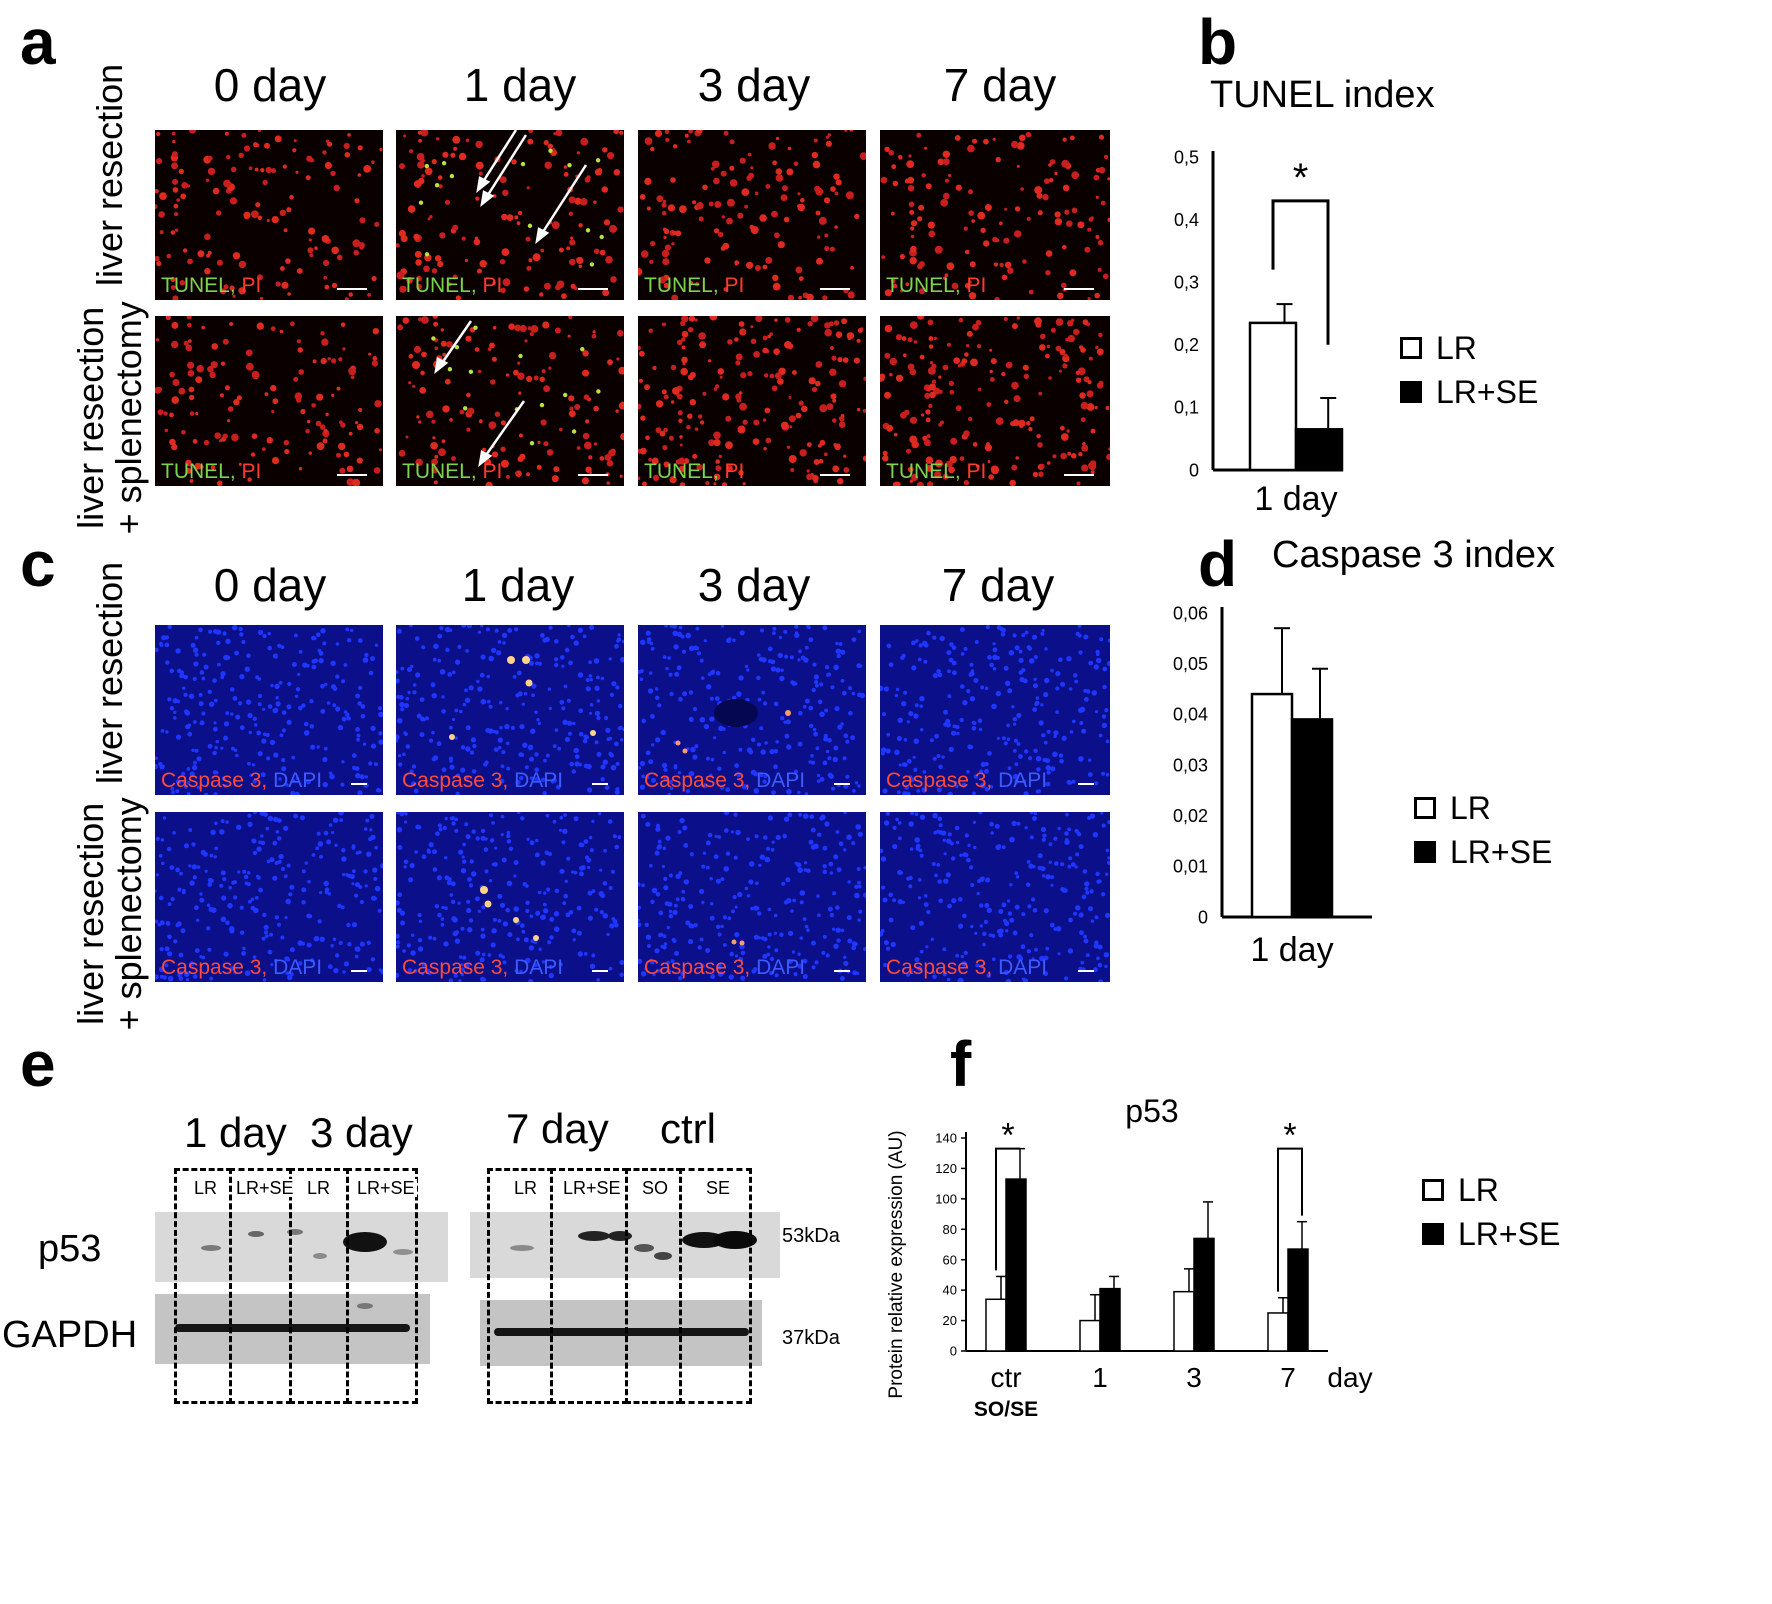 This screenshot has height=1604, width=1772. What do you see at coordinates (565, 395) in the screenshot?
I see `apoptotic-cell` at bounding box center [565, 395].